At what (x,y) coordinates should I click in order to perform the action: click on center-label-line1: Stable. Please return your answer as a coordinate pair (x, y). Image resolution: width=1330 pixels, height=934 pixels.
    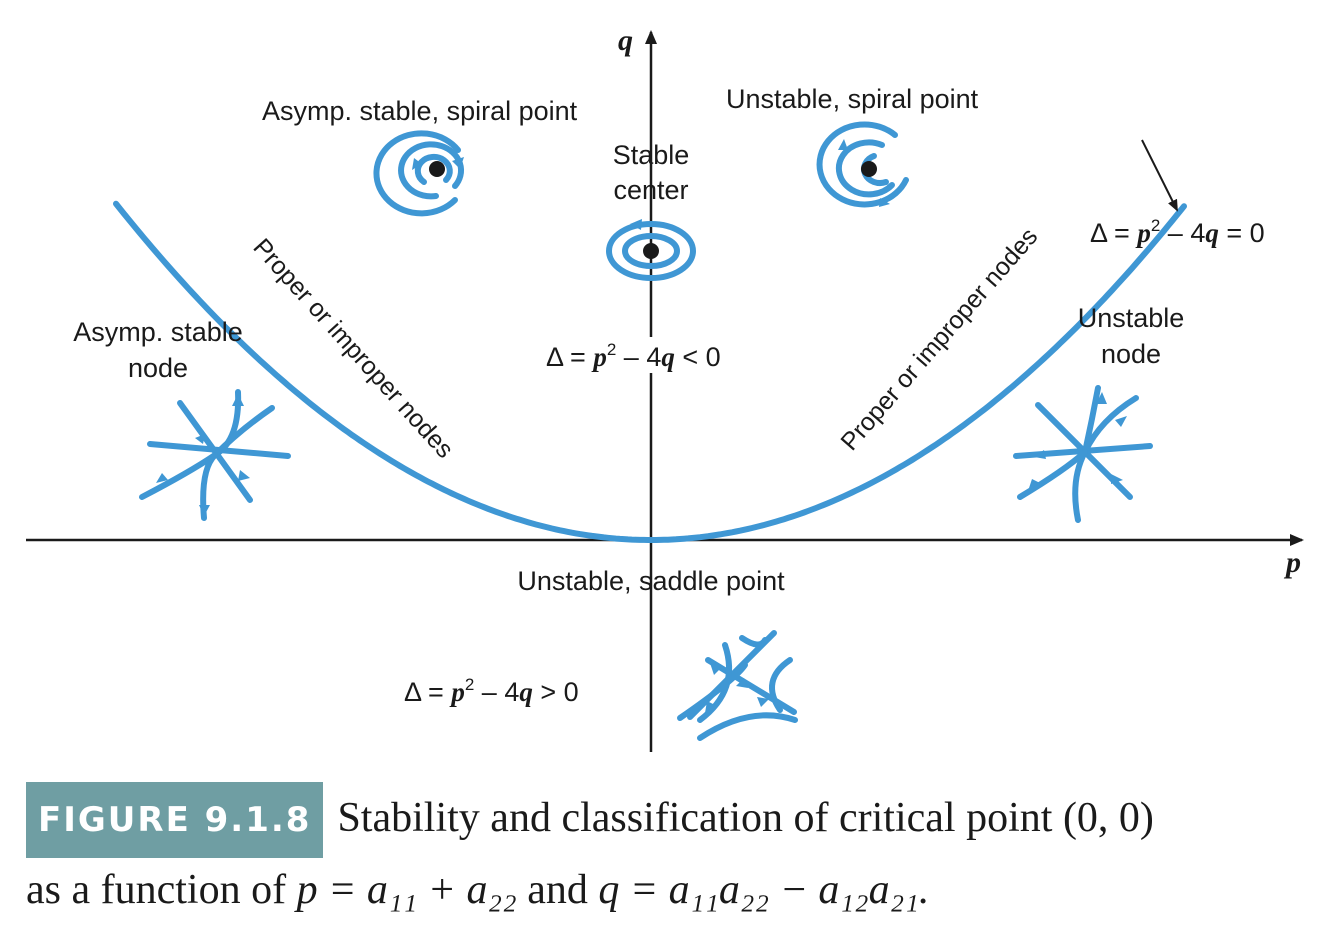
    Looking at the image, I should click on (651, 155).